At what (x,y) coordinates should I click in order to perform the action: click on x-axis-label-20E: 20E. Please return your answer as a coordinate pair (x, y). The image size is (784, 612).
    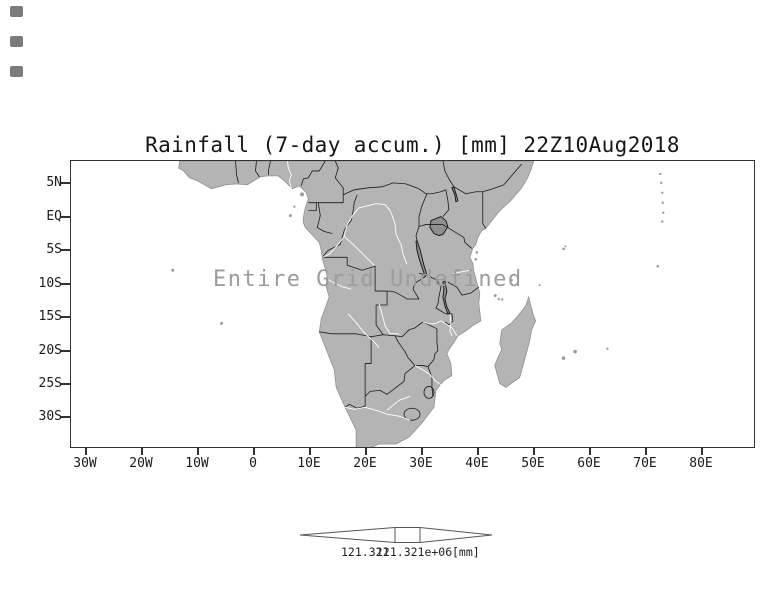
    Looking at the image, I should click on (365, 463).